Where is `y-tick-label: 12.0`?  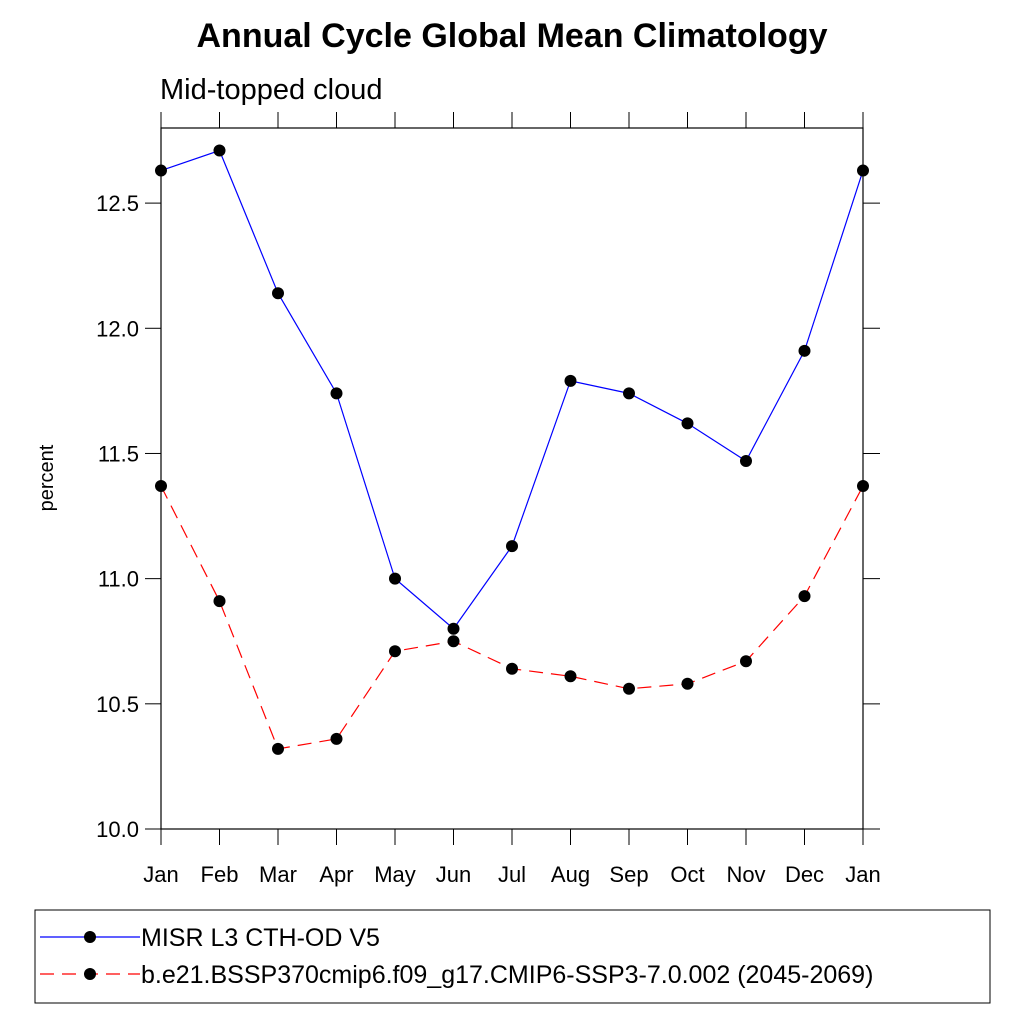
y-tick-label: 12.0 is located at coordinates (117, 328).